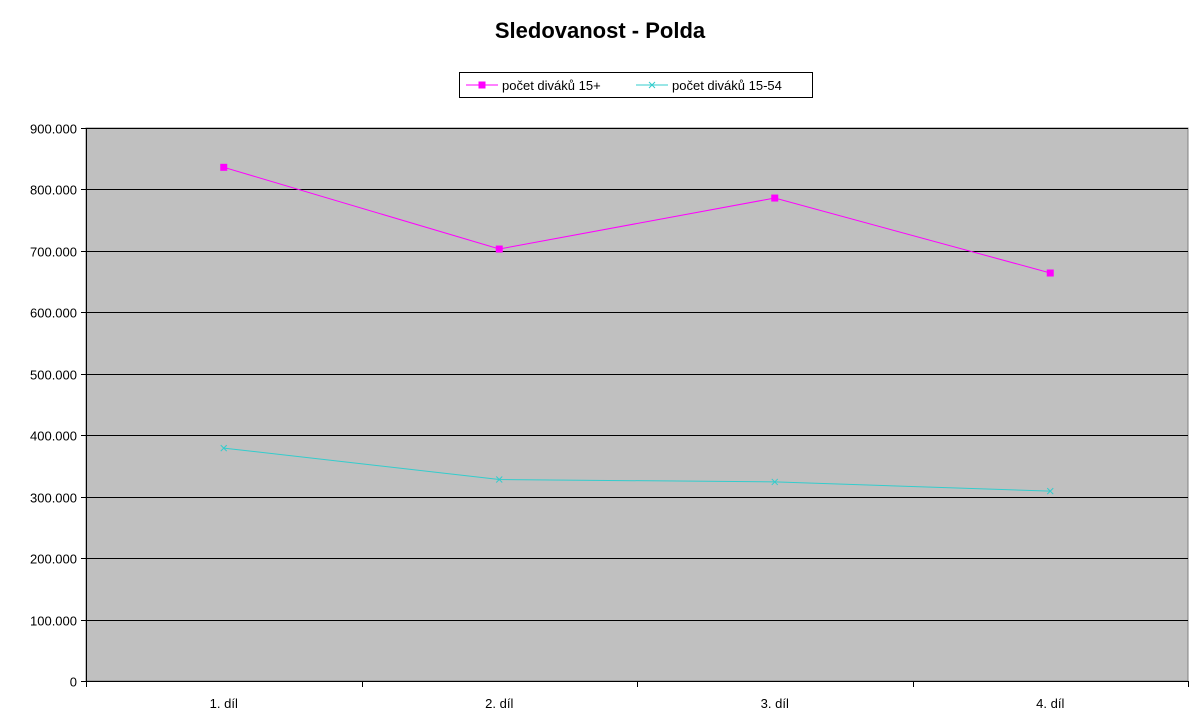  I want to click on y-tick-label: 900.000, so click(53, 129).